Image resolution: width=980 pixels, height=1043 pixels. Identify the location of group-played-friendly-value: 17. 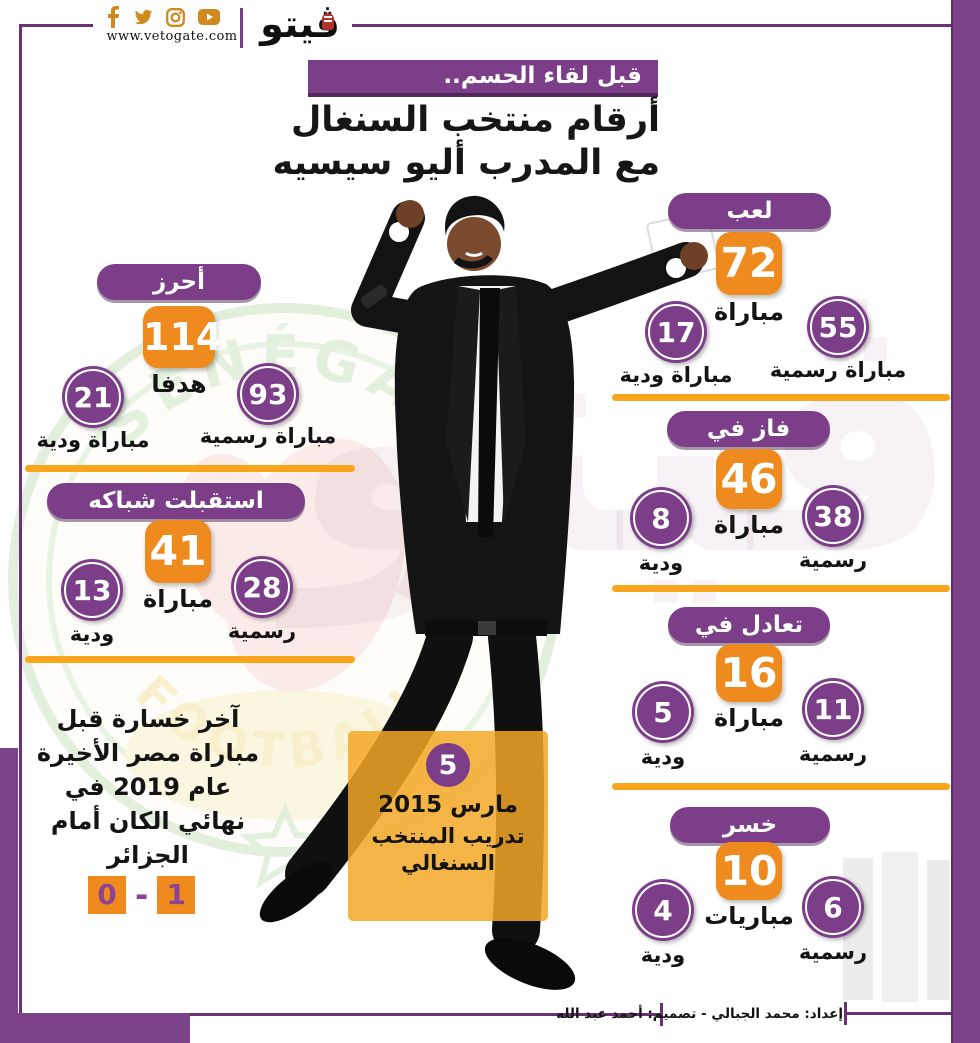
(676, 332).